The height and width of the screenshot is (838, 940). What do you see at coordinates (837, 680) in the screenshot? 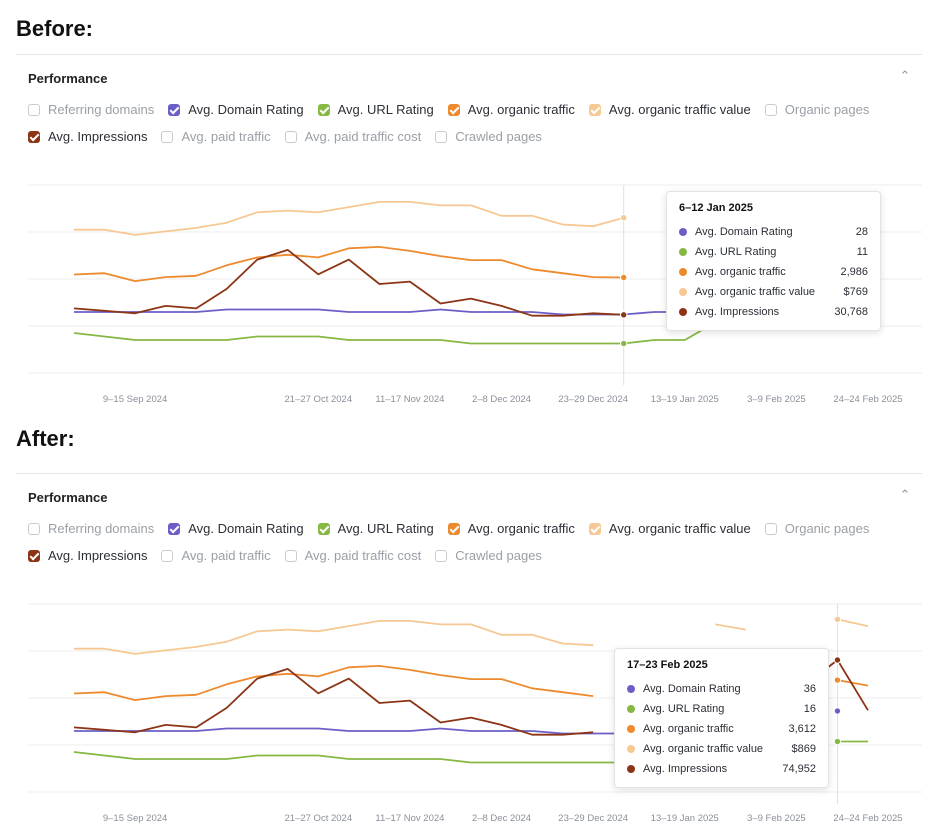
I see `highlight-point-avg-organic-traffic` at bounding box center [837, 680].